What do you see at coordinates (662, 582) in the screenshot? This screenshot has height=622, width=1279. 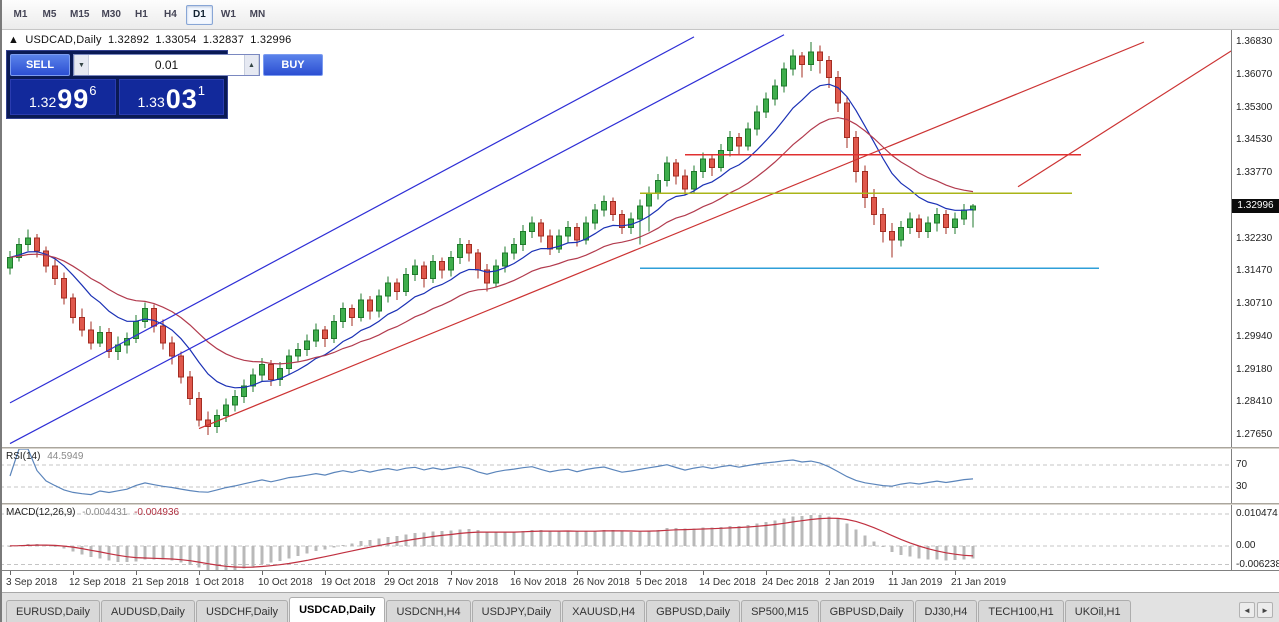 I see `date-label: 5 Dec 2018` at bounding box center [662, 582].